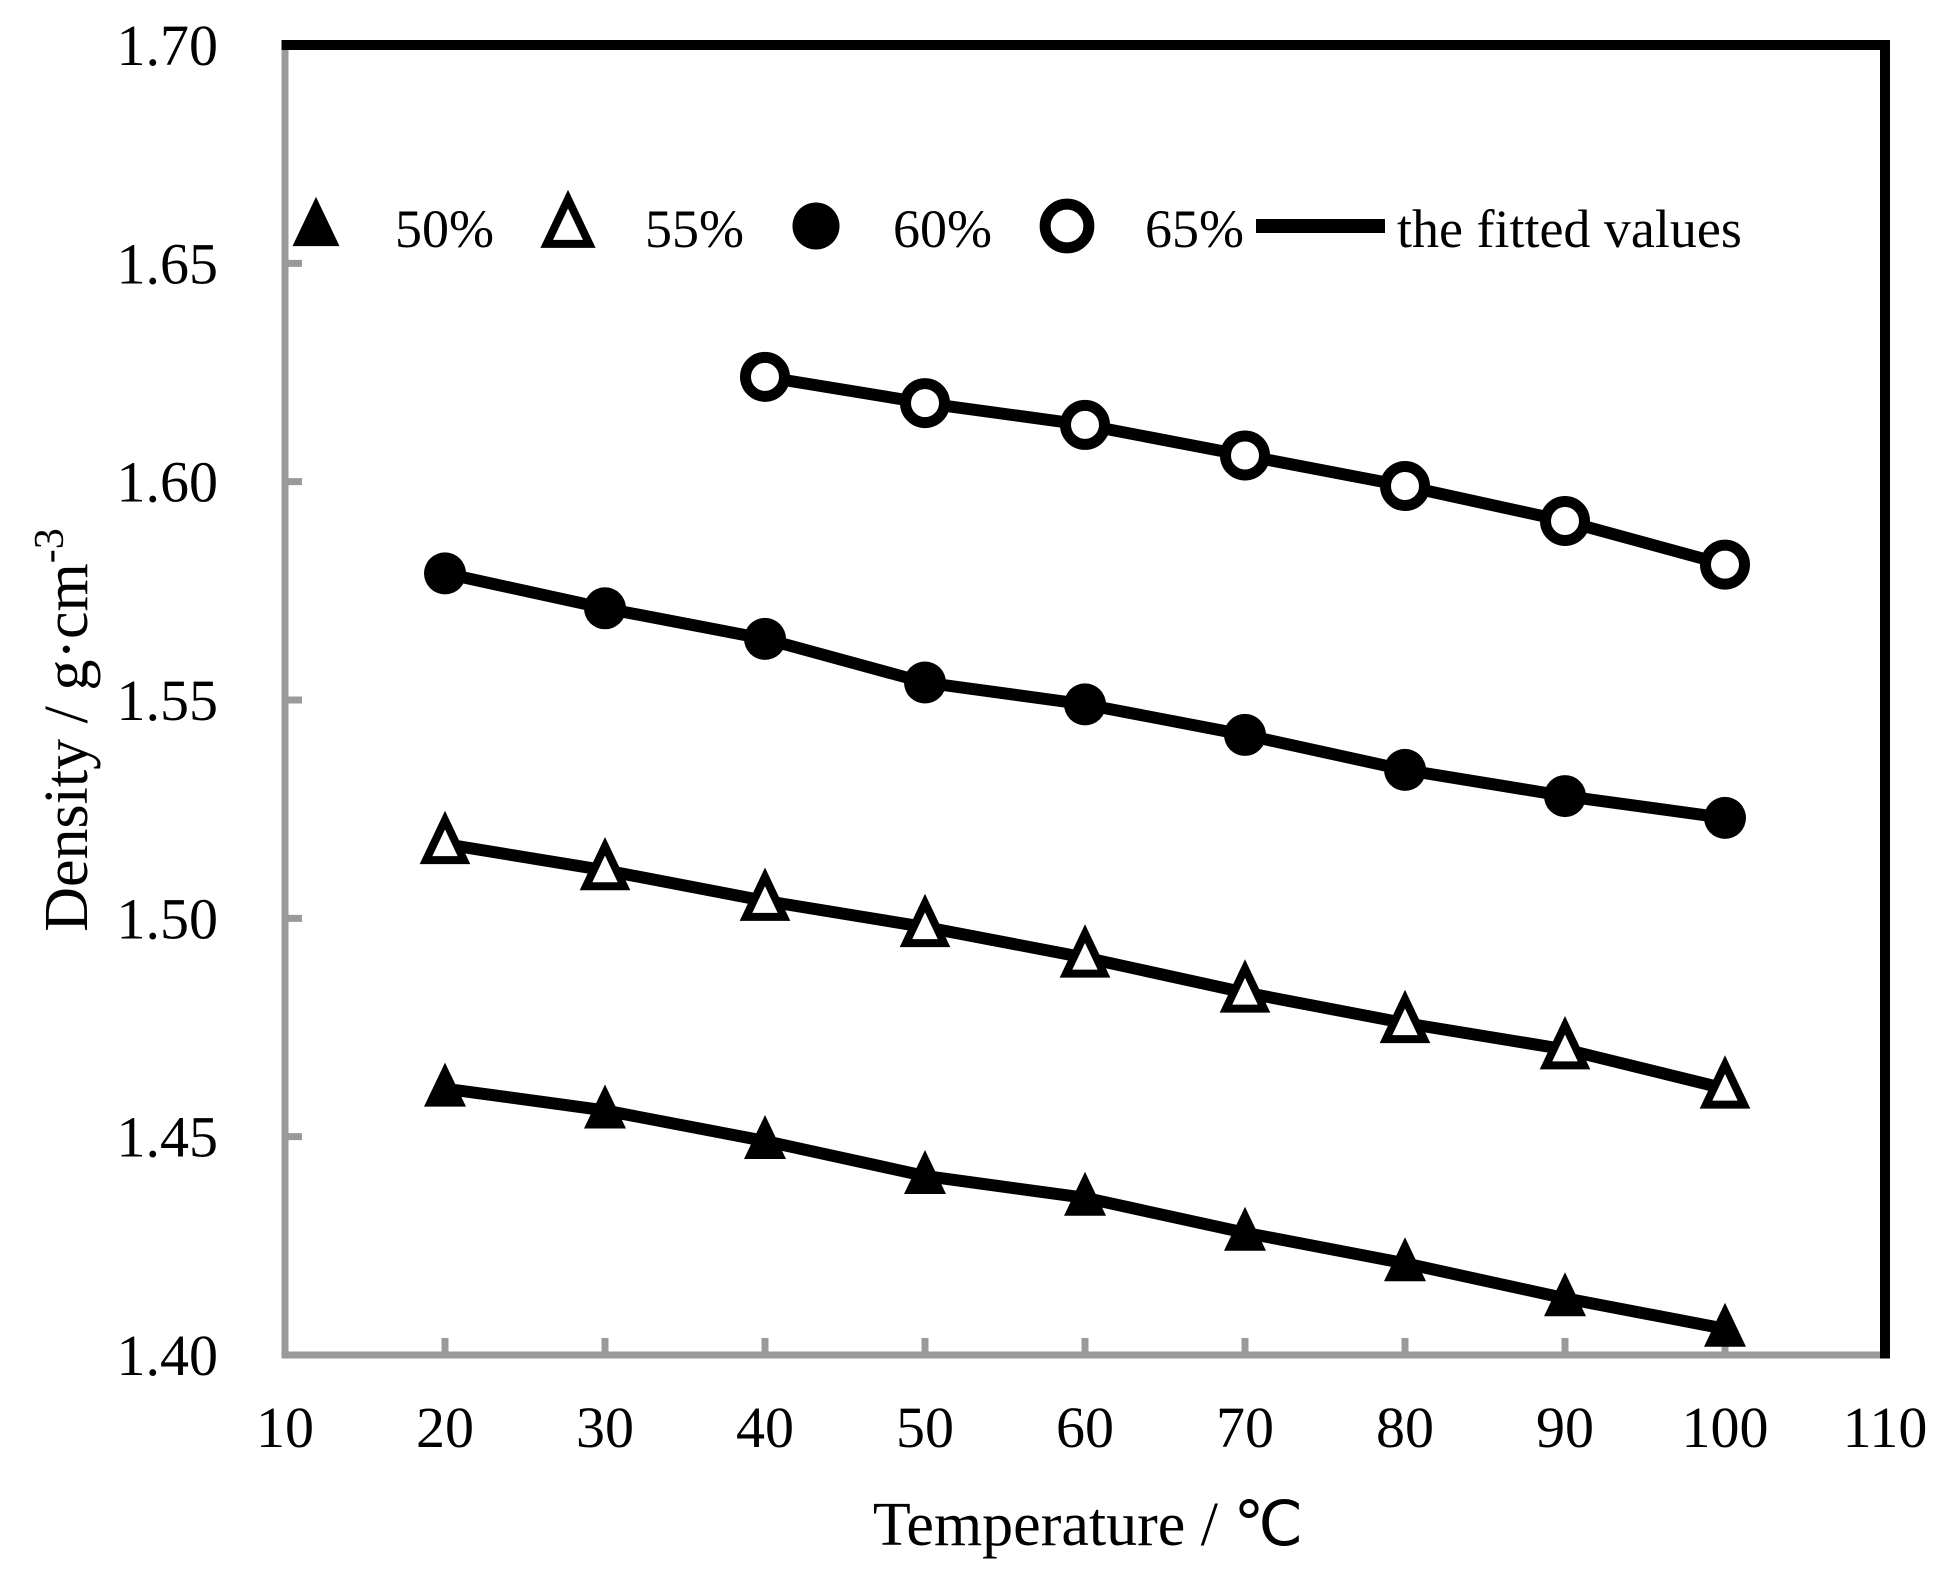  Describe the element at coordinates (168, 482) in the screenshot. I see `y-tick-label: 1.60` at that location.